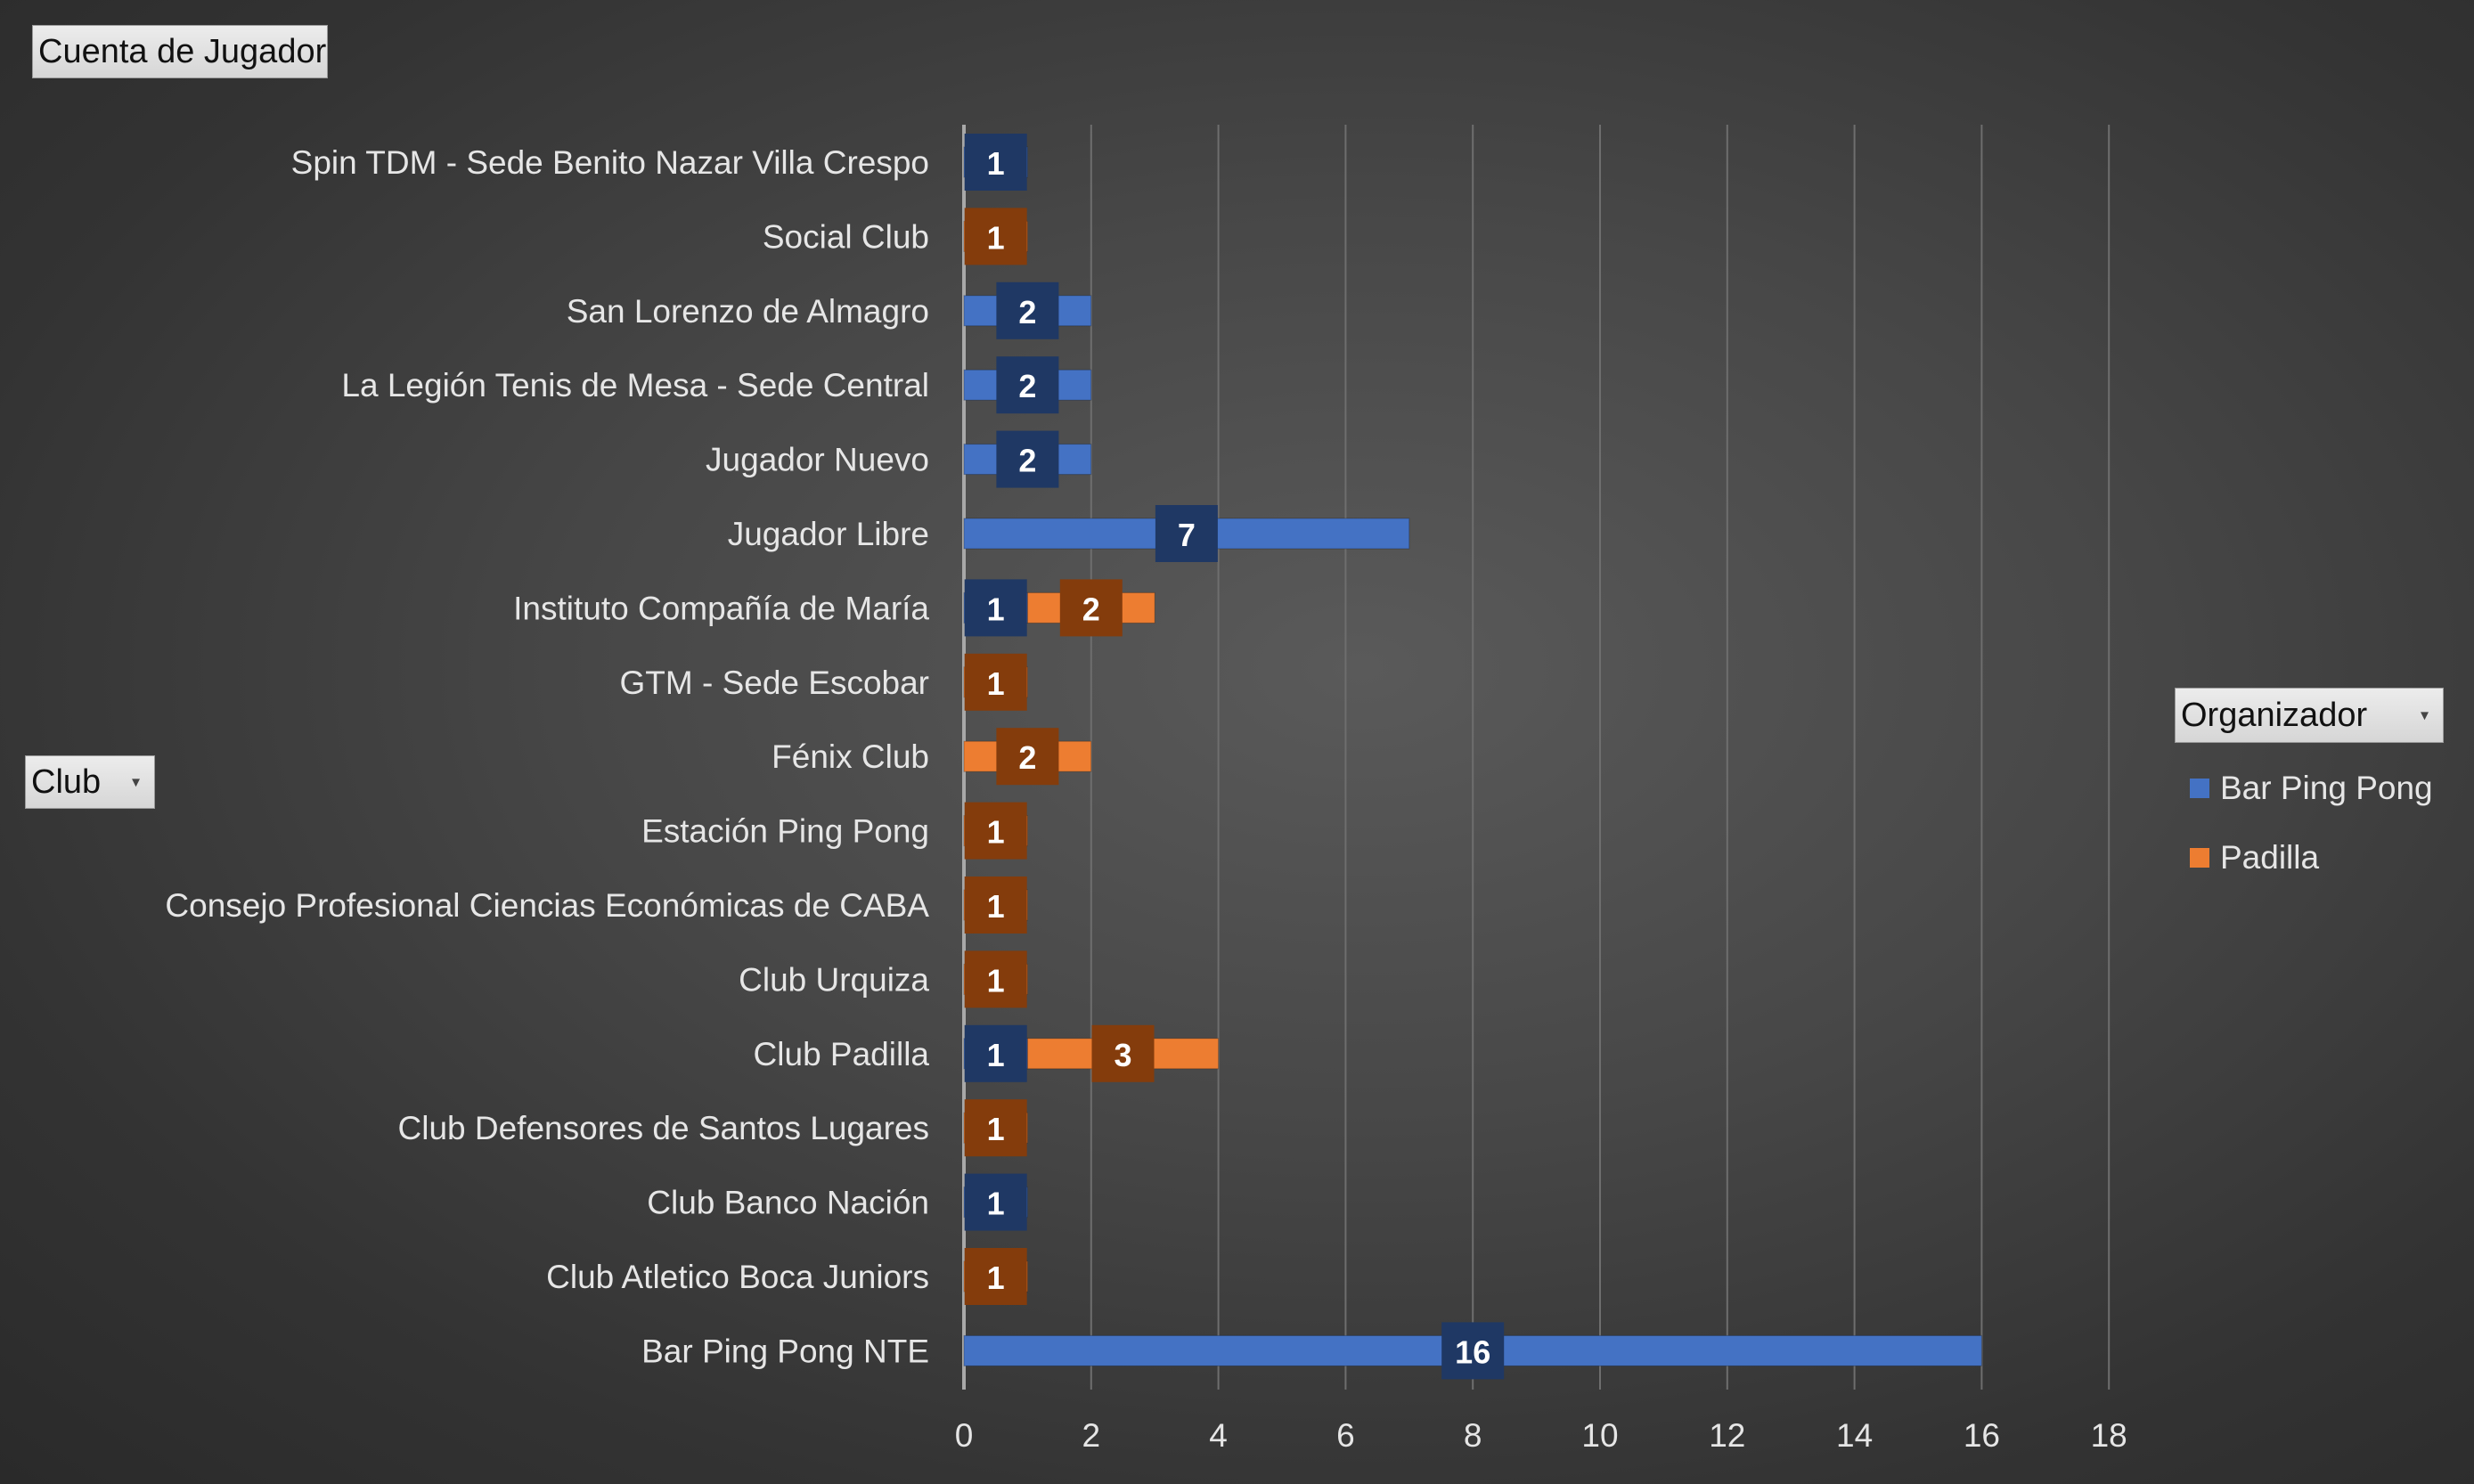 Image resolution: width=2474 pixels, height=1484 pixels. I want to click on category-label: Club Banco Nación, so click(788, 1203).